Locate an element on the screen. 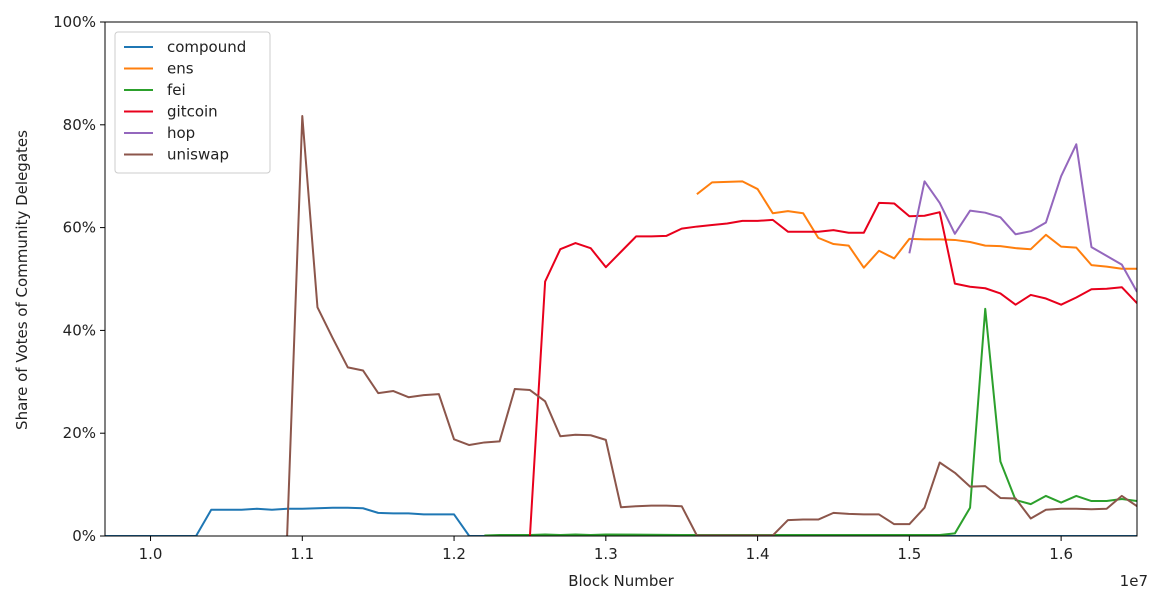  x-axis-label: Block Number is located at coordinates (621, 581).